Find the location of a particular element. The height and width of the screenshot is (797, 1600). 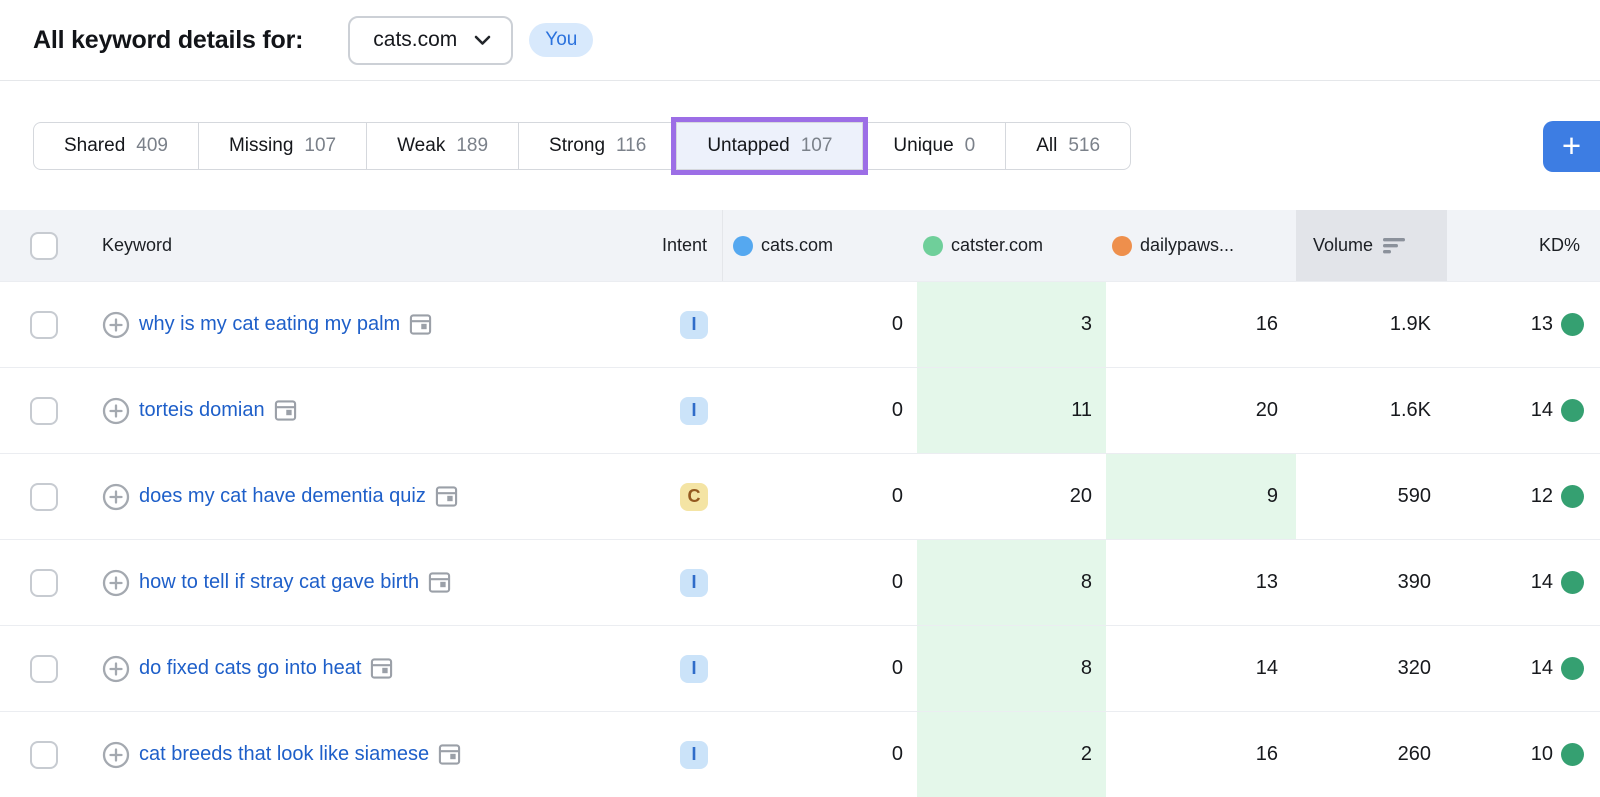

tab-count: 189 is located at coordinates (472, 145).